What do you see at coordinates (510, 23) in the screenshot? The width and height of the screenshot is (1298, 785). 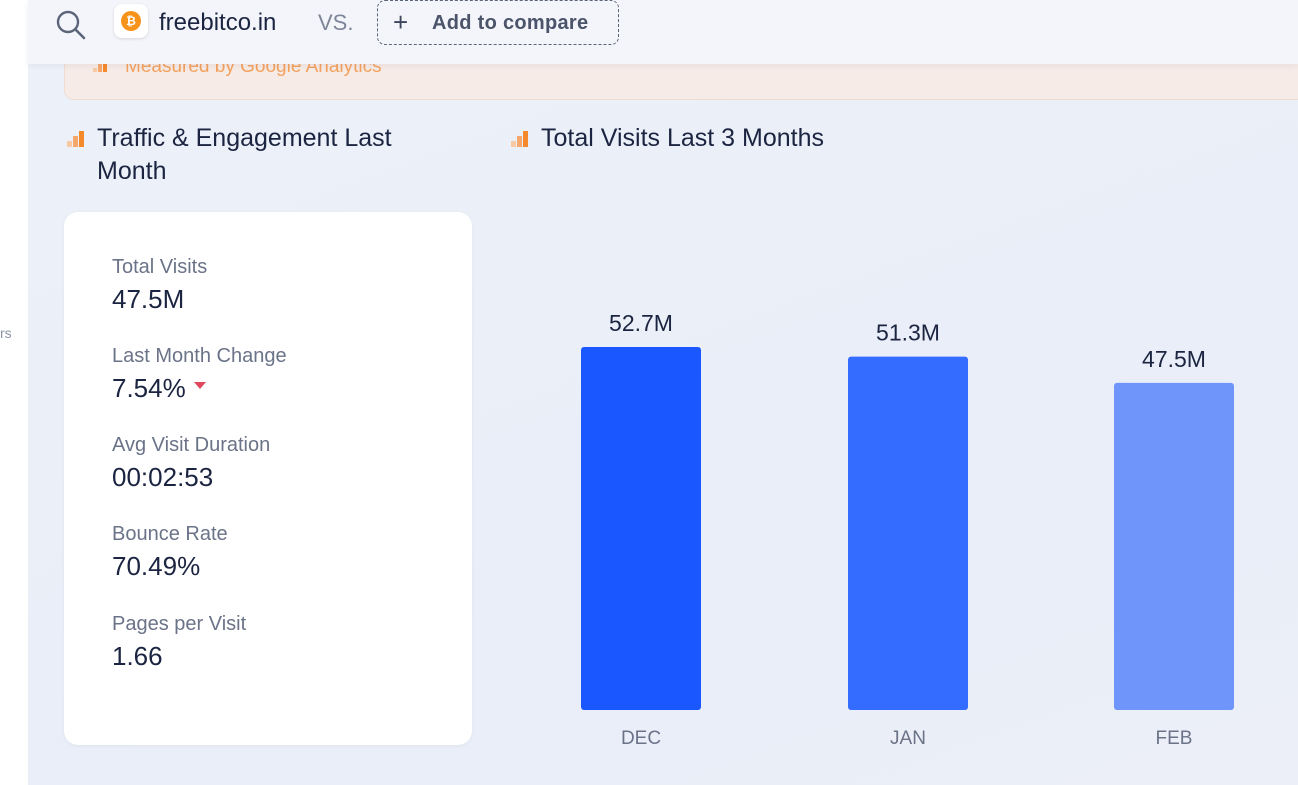 I see `add-to-compare-label: Add to compare` at bounding box center [510, 23].